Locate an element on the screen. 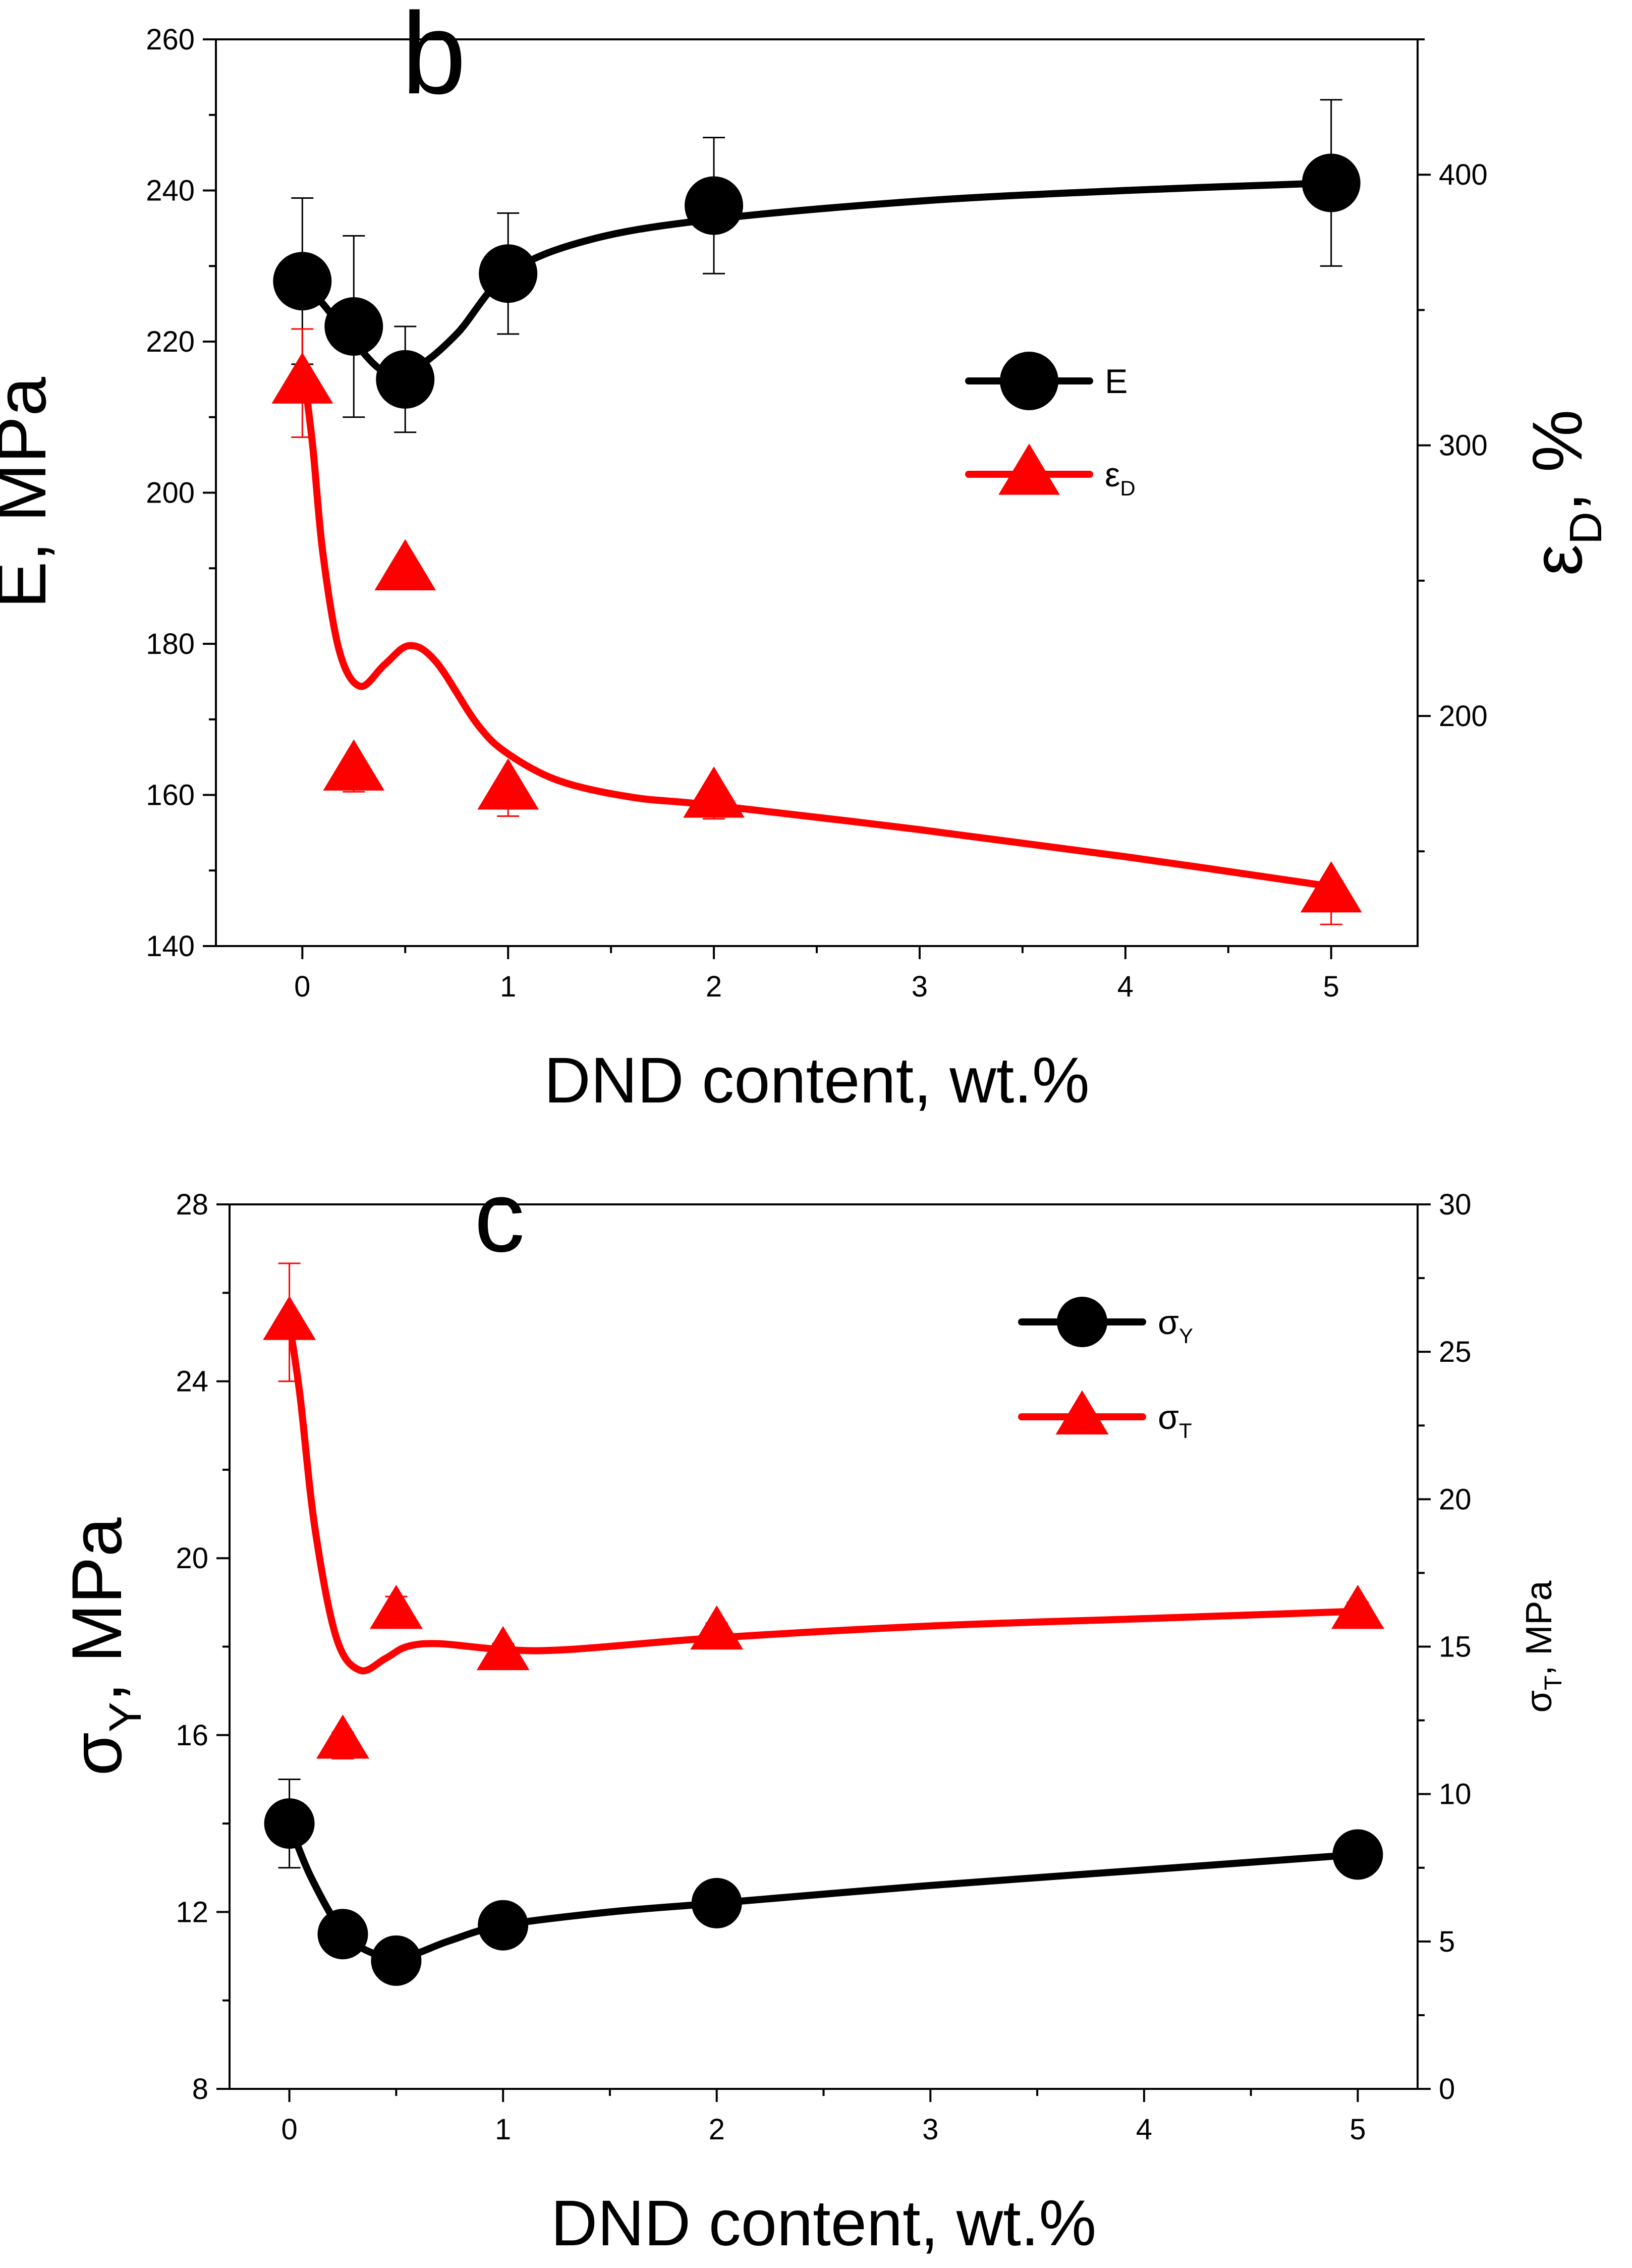 The width and height of the screenshot is (1632, 2268). y-left-axis-label: σY, MPa is located at coordinates (104, 1646).